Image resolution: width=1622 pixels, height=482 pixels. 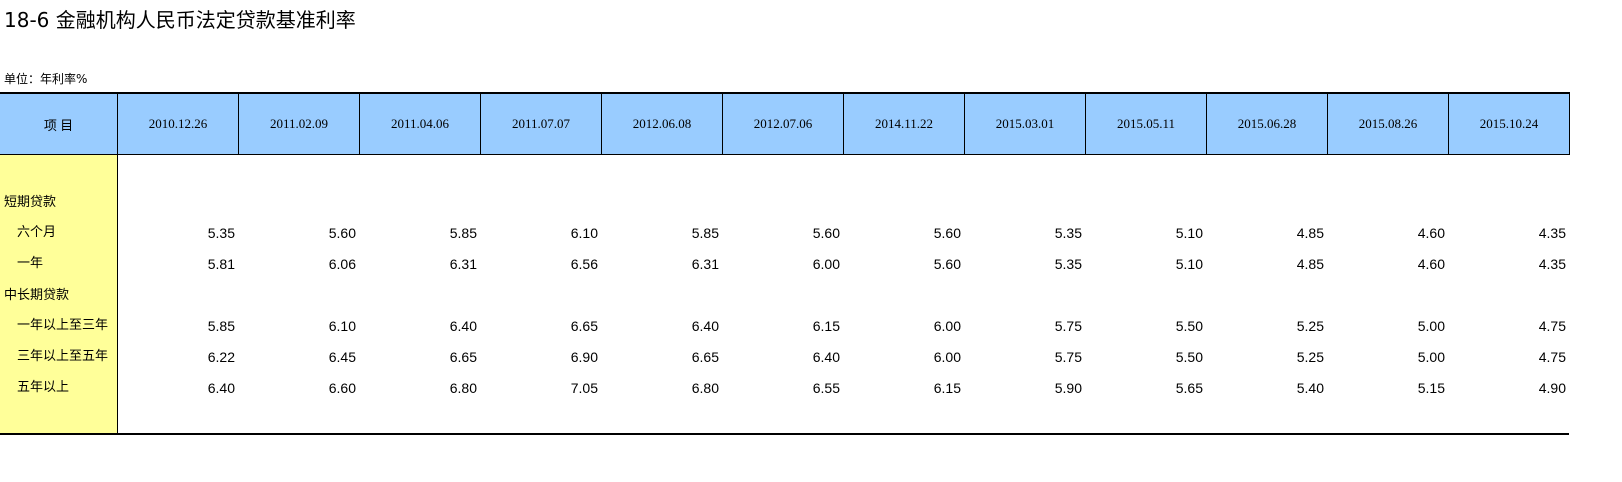 I want to click on header-cell: 2010.12.26, so click(x=178, y=123).